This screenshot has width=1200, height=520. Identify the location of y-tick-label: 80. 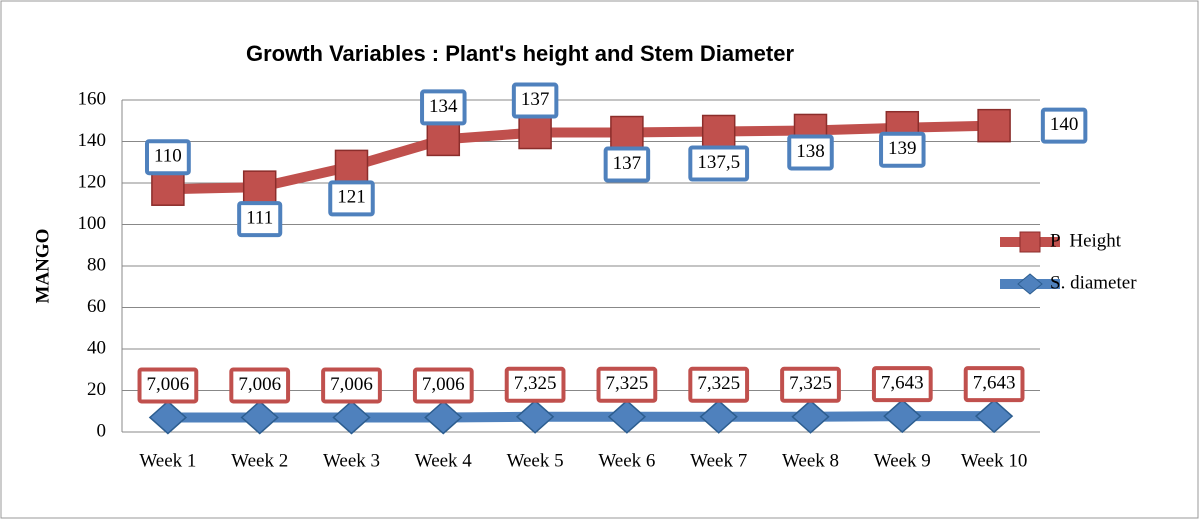
(96, 264).